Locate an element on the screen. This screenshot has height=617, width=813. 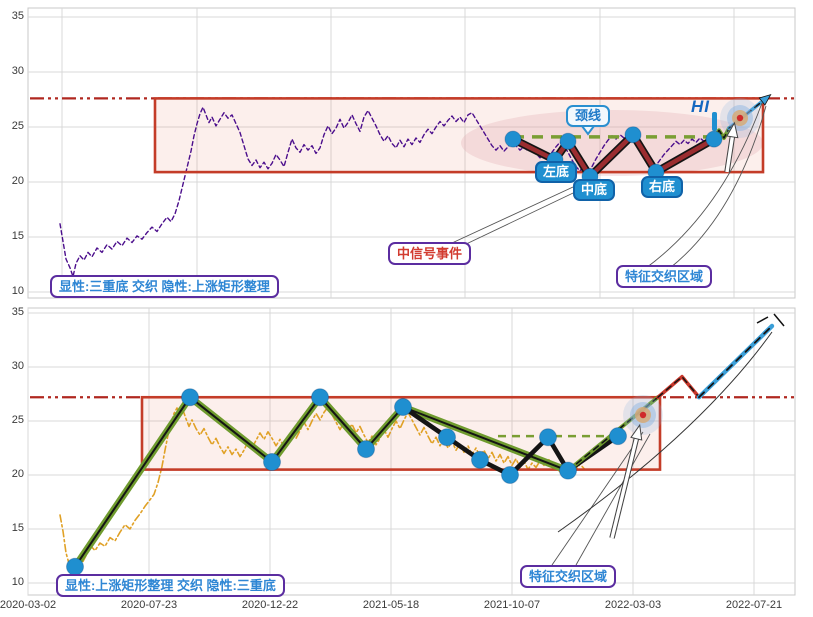
feature-zone-label-top: 特征交织区域 is located at coordinates (664, 276).